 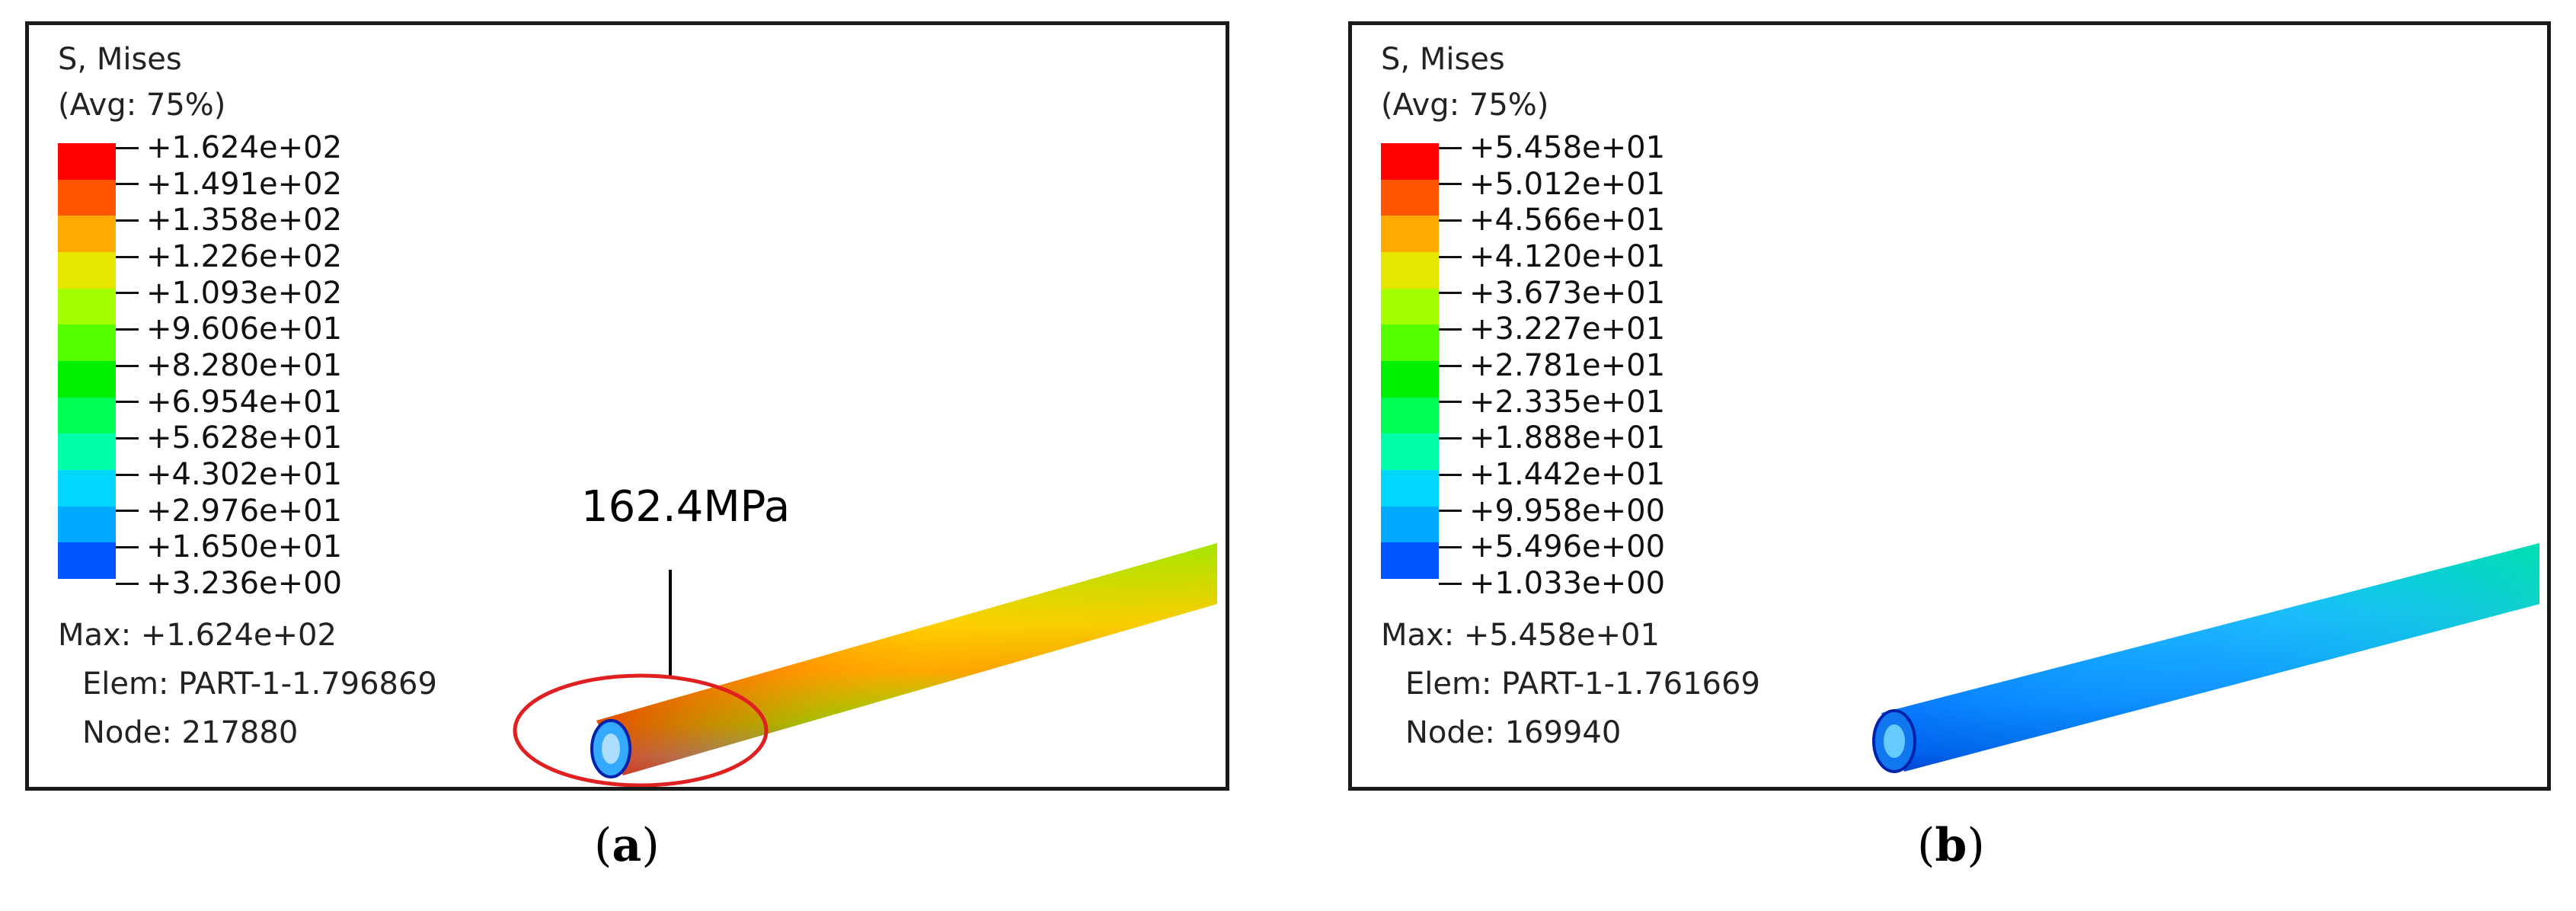 I want to click on max-stress-annotation: 162.4MPa, so click(x=686, y=507).